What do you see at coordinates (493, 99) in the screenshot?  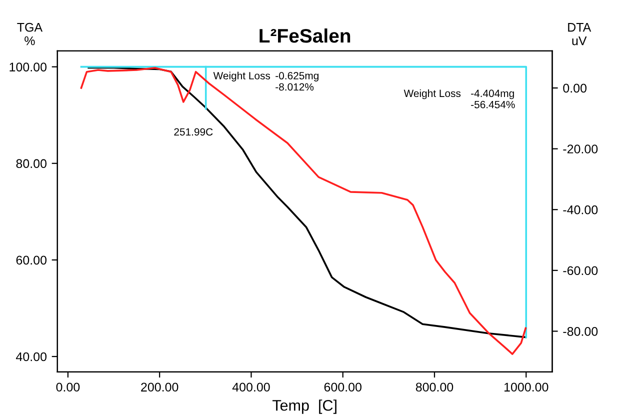 I see `annotation: -4.404mg -56.454%` at bounding box center [493, 99].